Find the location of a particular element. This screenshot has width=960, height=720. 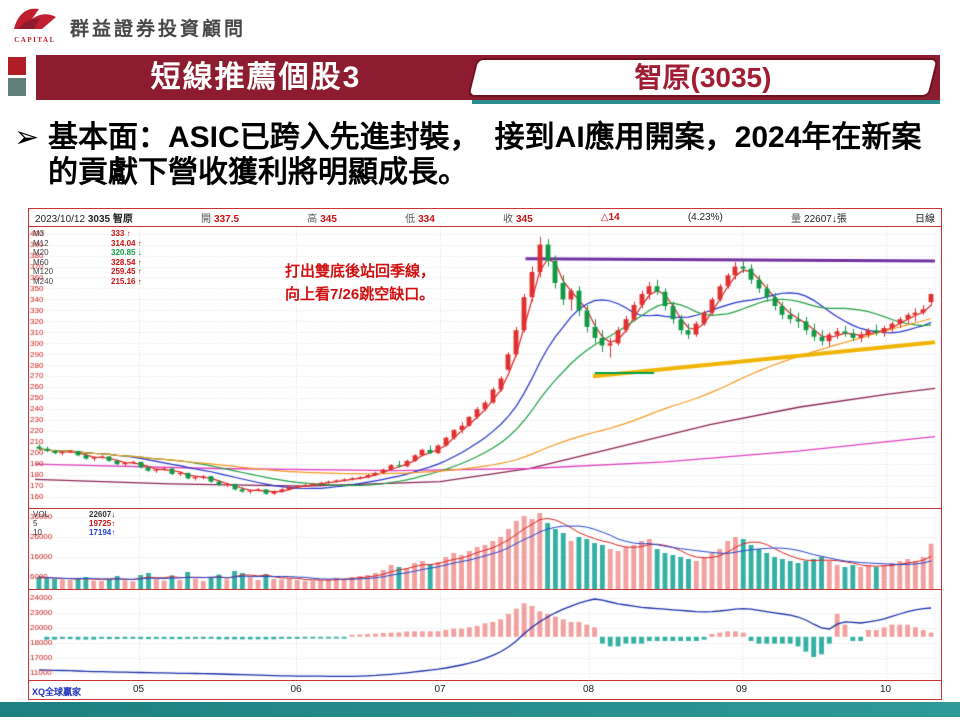

ma-legend-value: 215.16 ↑ is located at coordinates (126, 281).